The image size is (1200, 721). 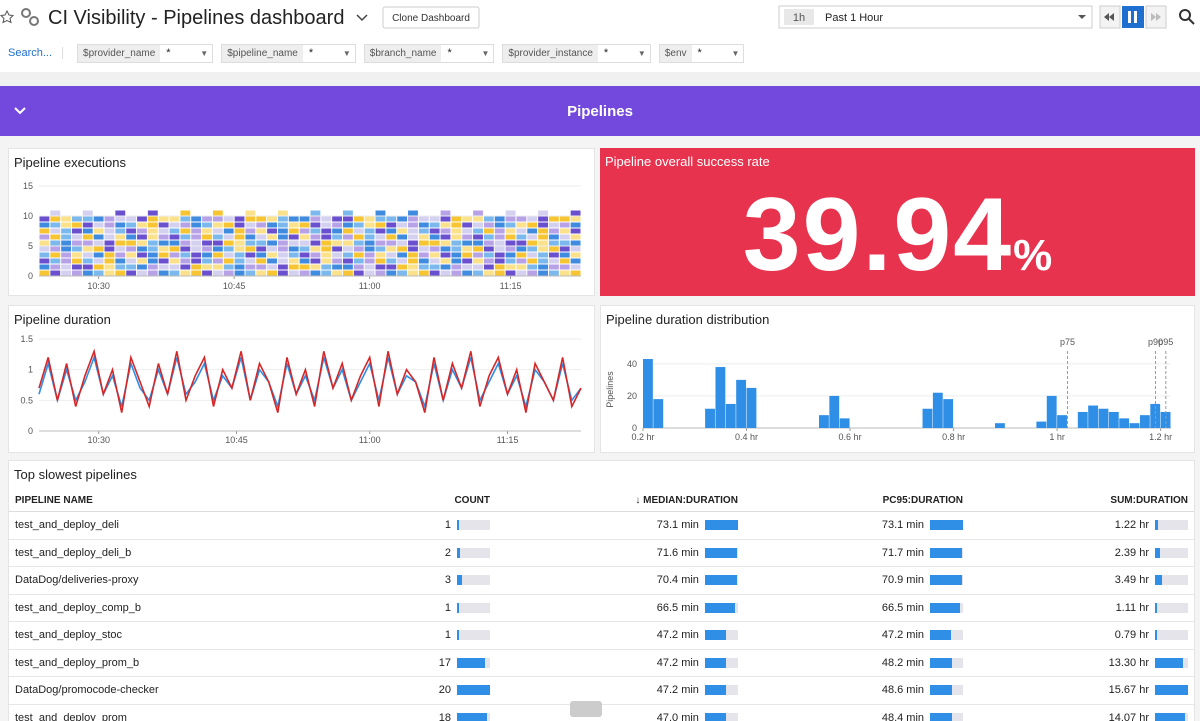 I want to click on template-variable: $provider_name * ▼, so click(x=145, y=53).